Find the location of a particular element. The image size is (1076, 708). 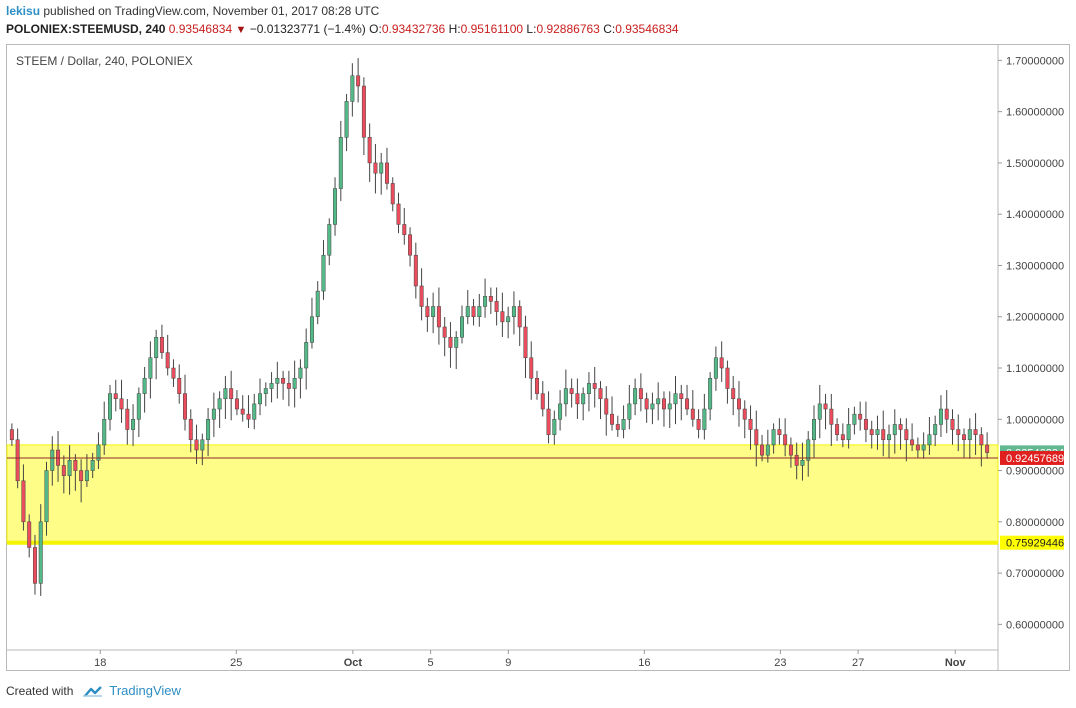

x-tick-label: 9 is located at coordinates (508, 663).